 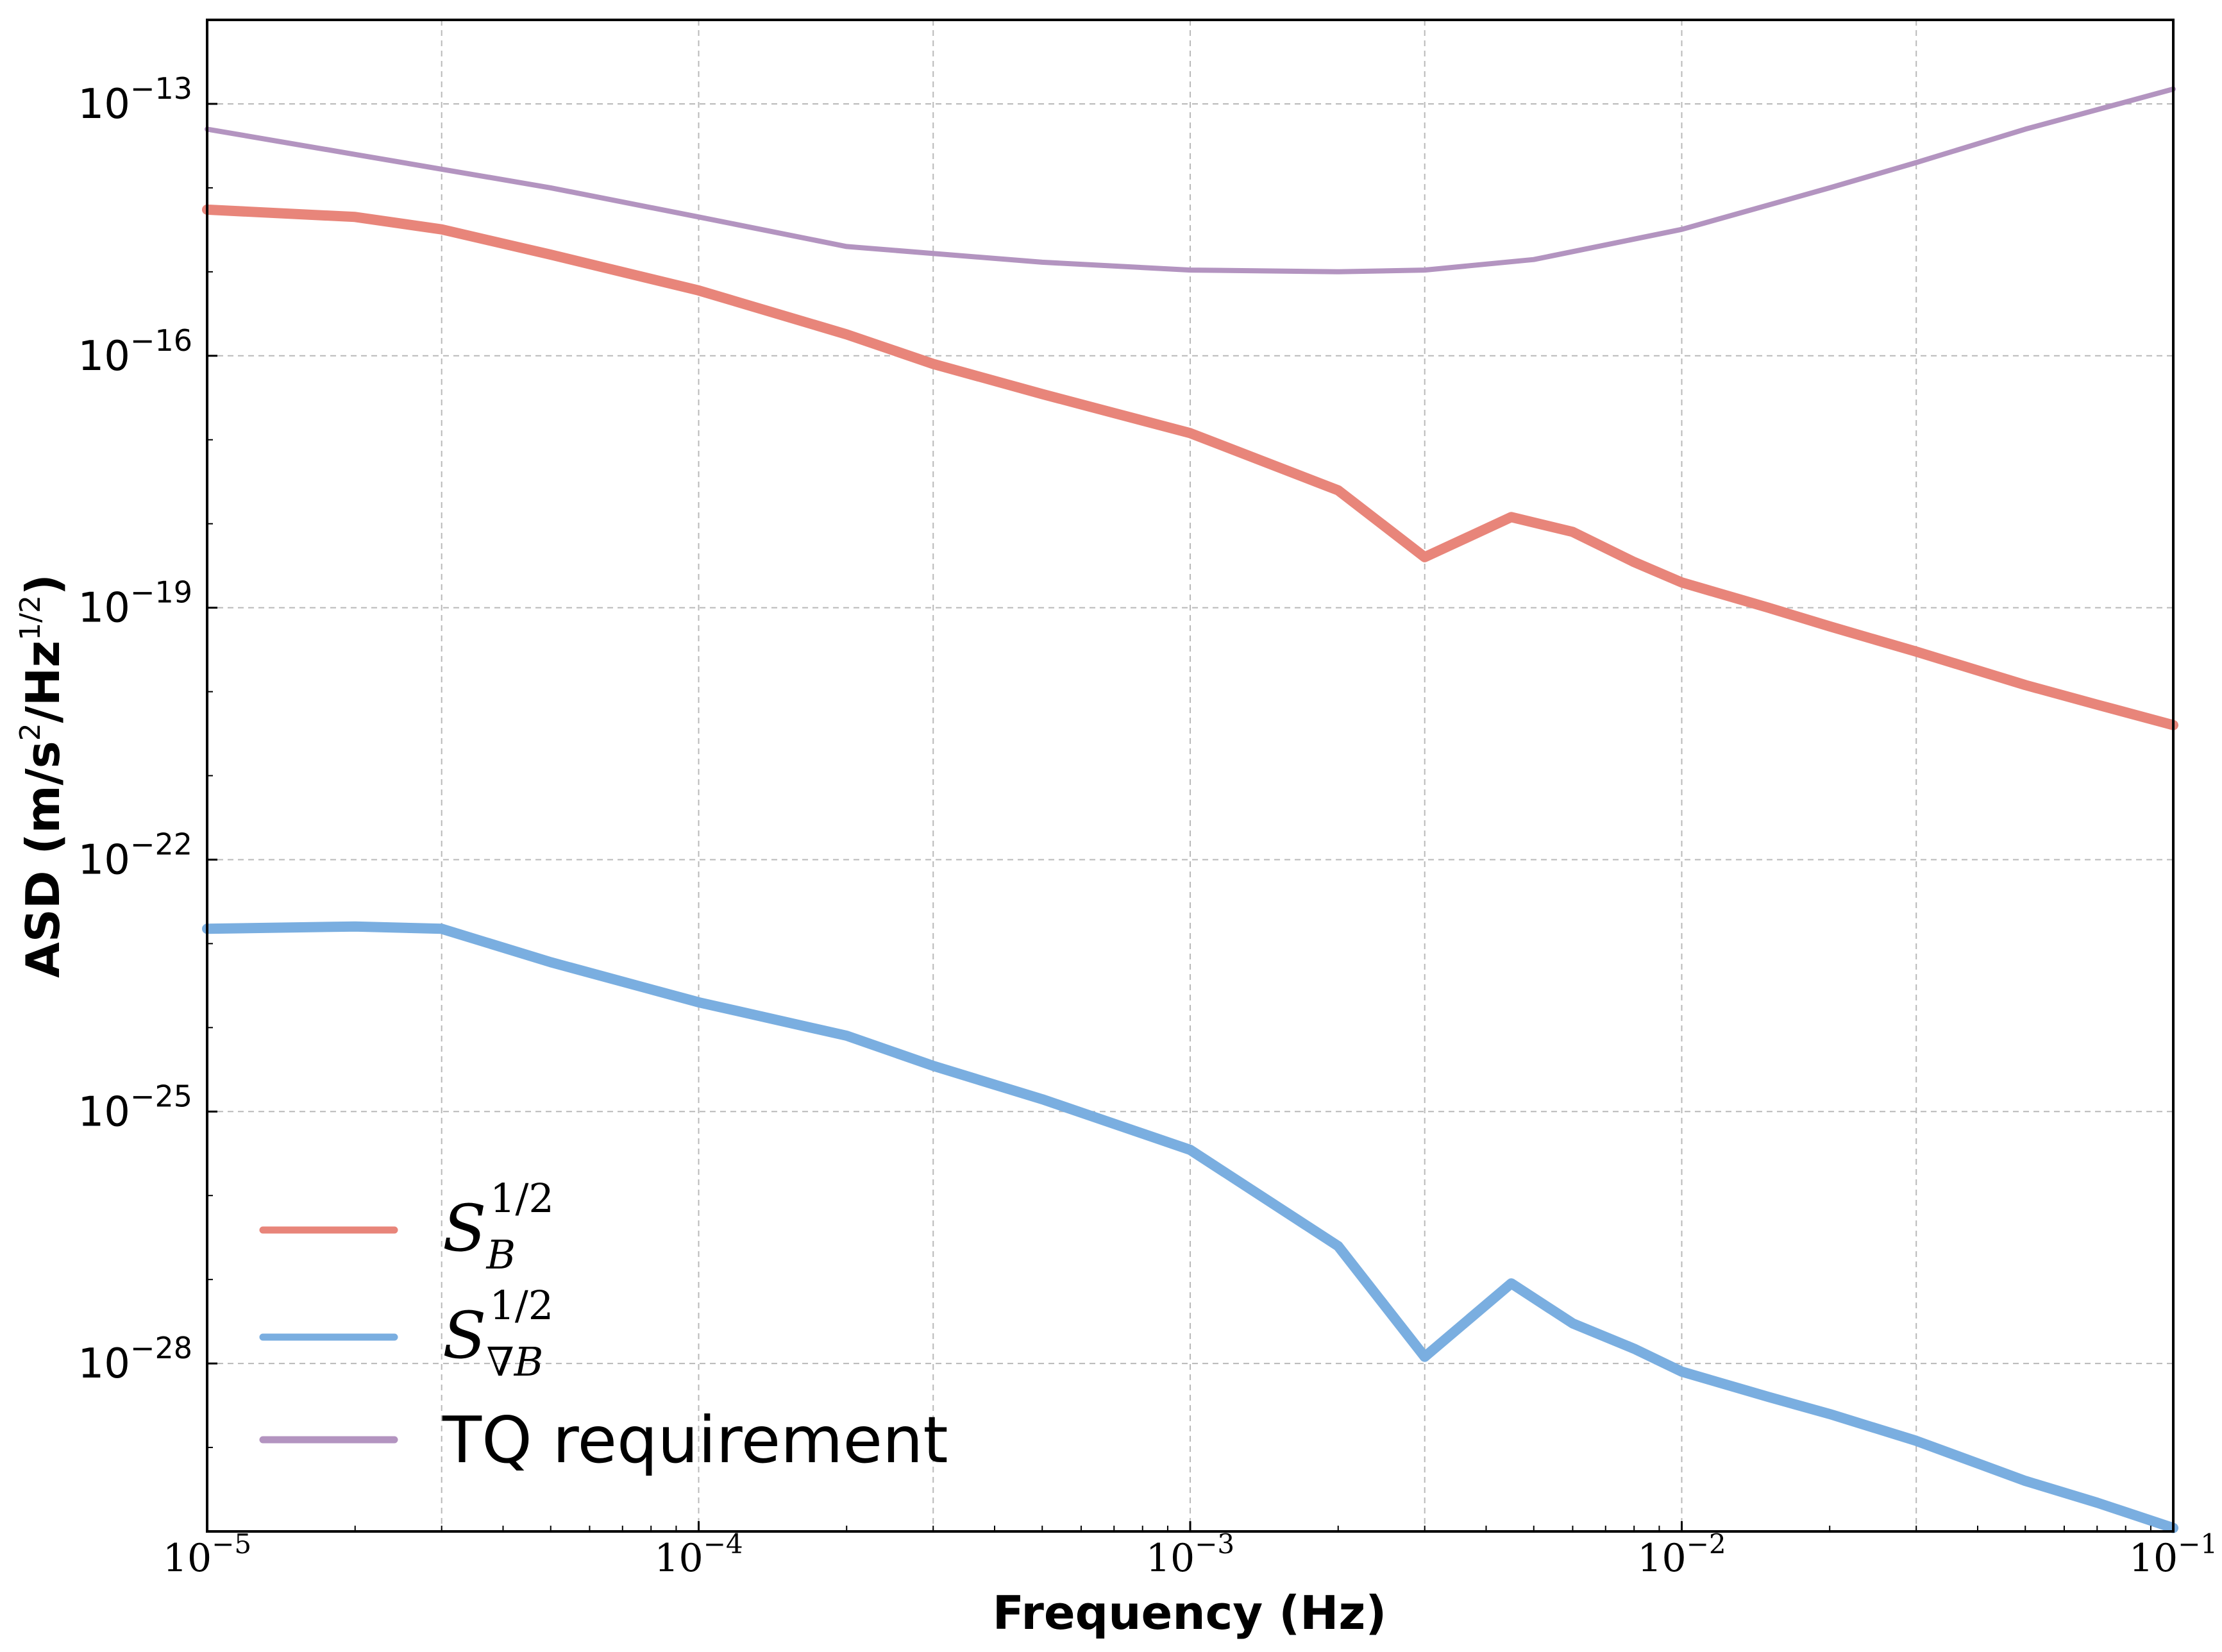 I want to click on legend: SB1/2 S∇B1/2 TQ requirement, so click(x=604, y=1326).